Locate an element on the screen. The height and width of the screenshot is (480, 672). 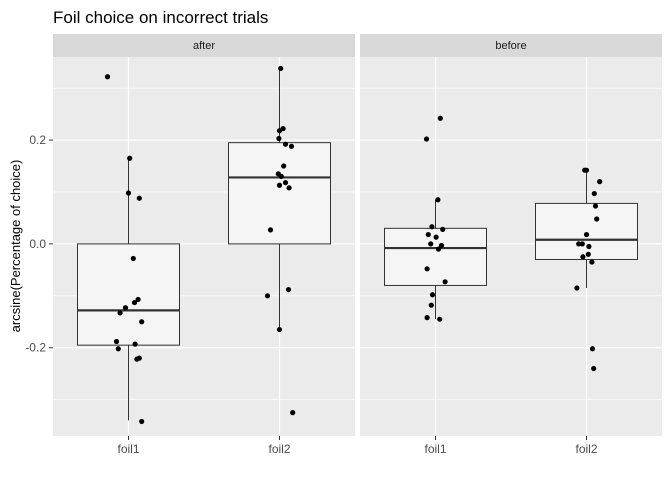
chart-title: Foil choice on incorrect trials is located at coordinates (160, 17).